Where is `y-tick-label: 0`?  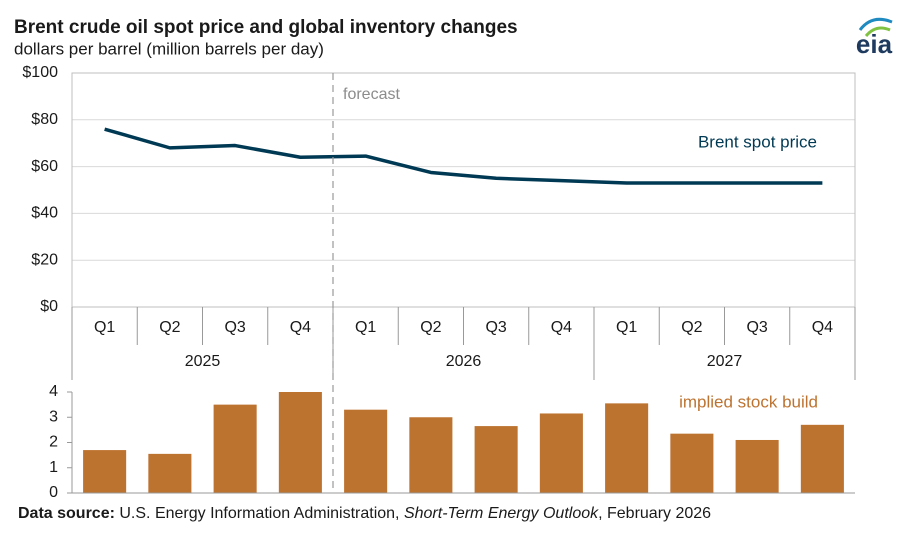 y-tick-label: 0 is located at coordinates (53, 492).